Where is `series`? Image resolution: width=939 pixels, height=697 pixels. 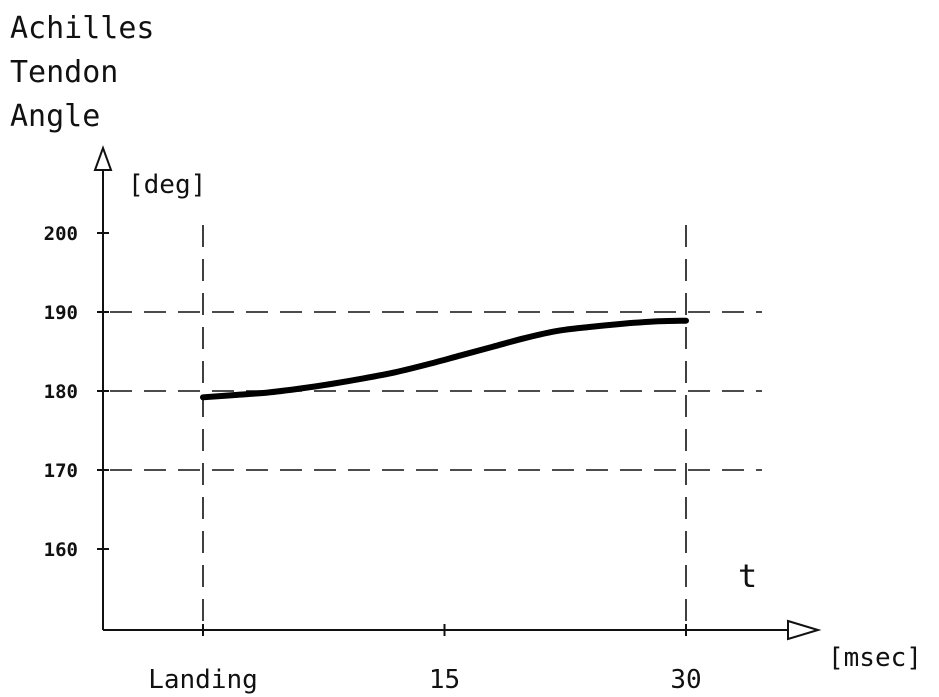 series is located at coordinates (444, 359).